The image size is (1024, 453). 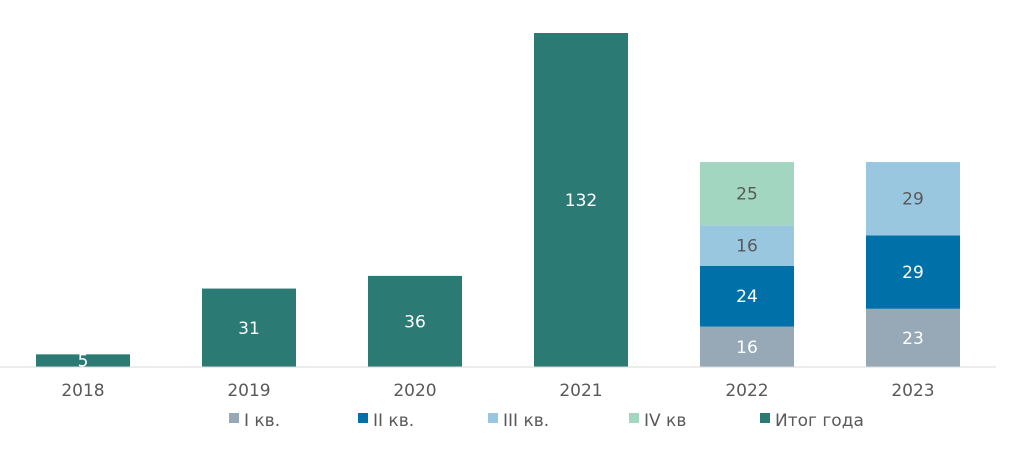 I want to click on data-label-2020-series-4: 36, so click(x=415, y=322).